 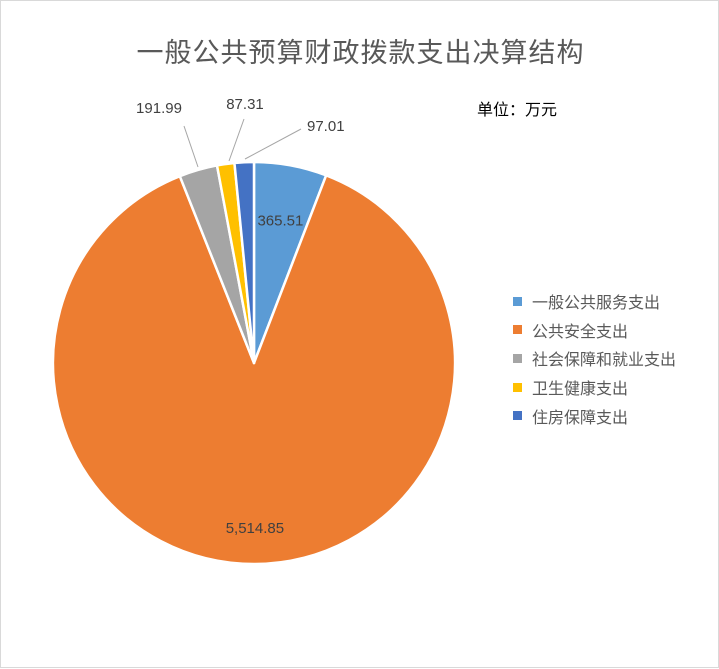 I want to click on legend-item-5: 住房保障支出, so click(x=594, y=415).